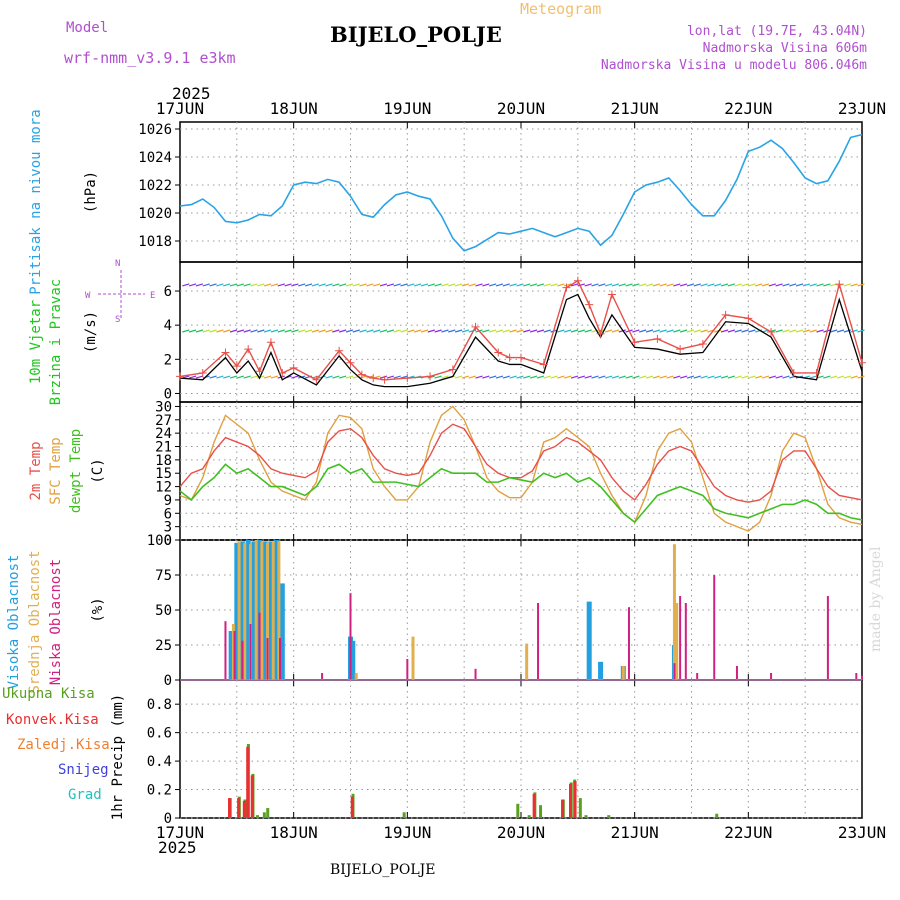 This screenshot has width=900, height=900. I want to click on precip-legend-item: Konvek.Kisa, so click(52, 720).